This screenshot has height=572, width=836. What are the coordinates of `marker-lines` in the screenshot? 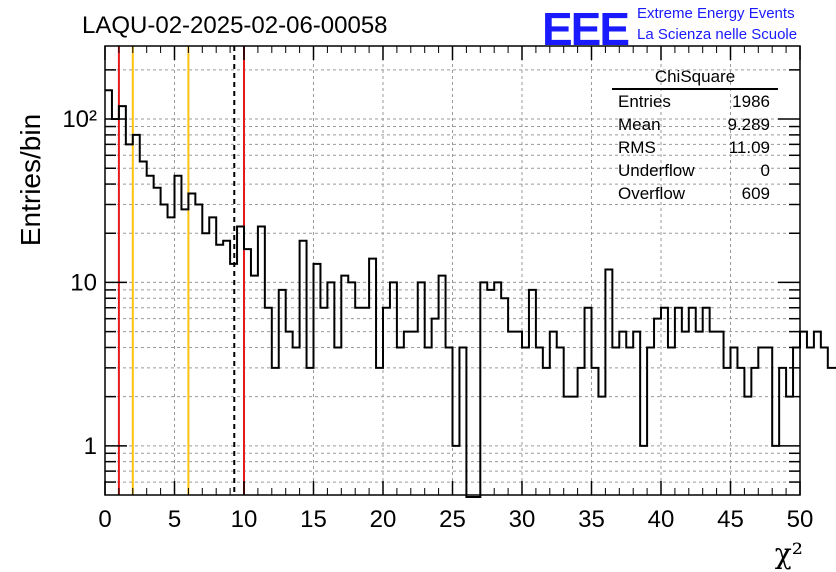 It's located at (181, 270).